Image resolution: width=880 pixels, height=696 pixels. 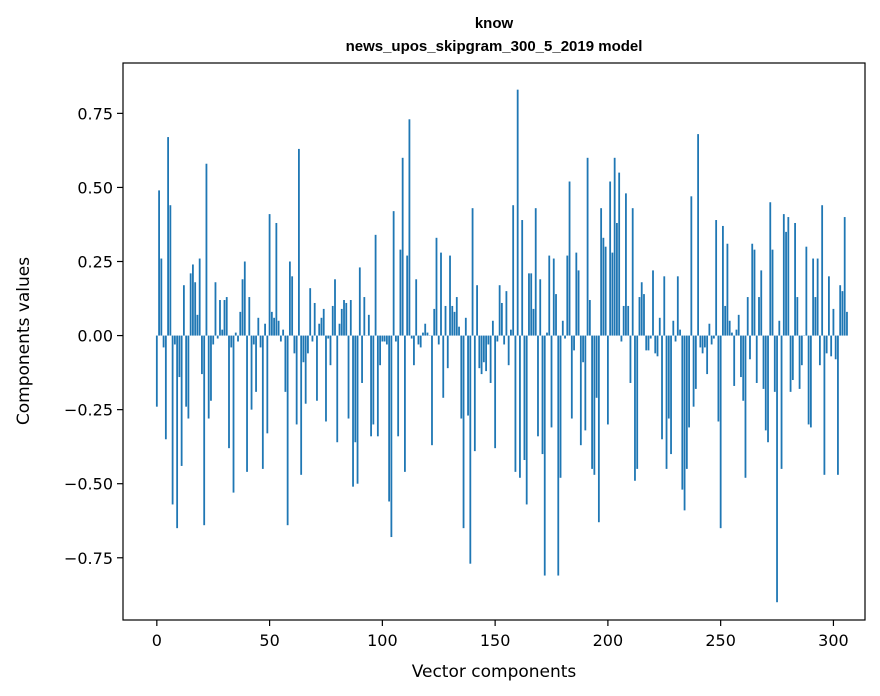 I want to click on y-axis-label: Components values, so click(x=24, y=341).